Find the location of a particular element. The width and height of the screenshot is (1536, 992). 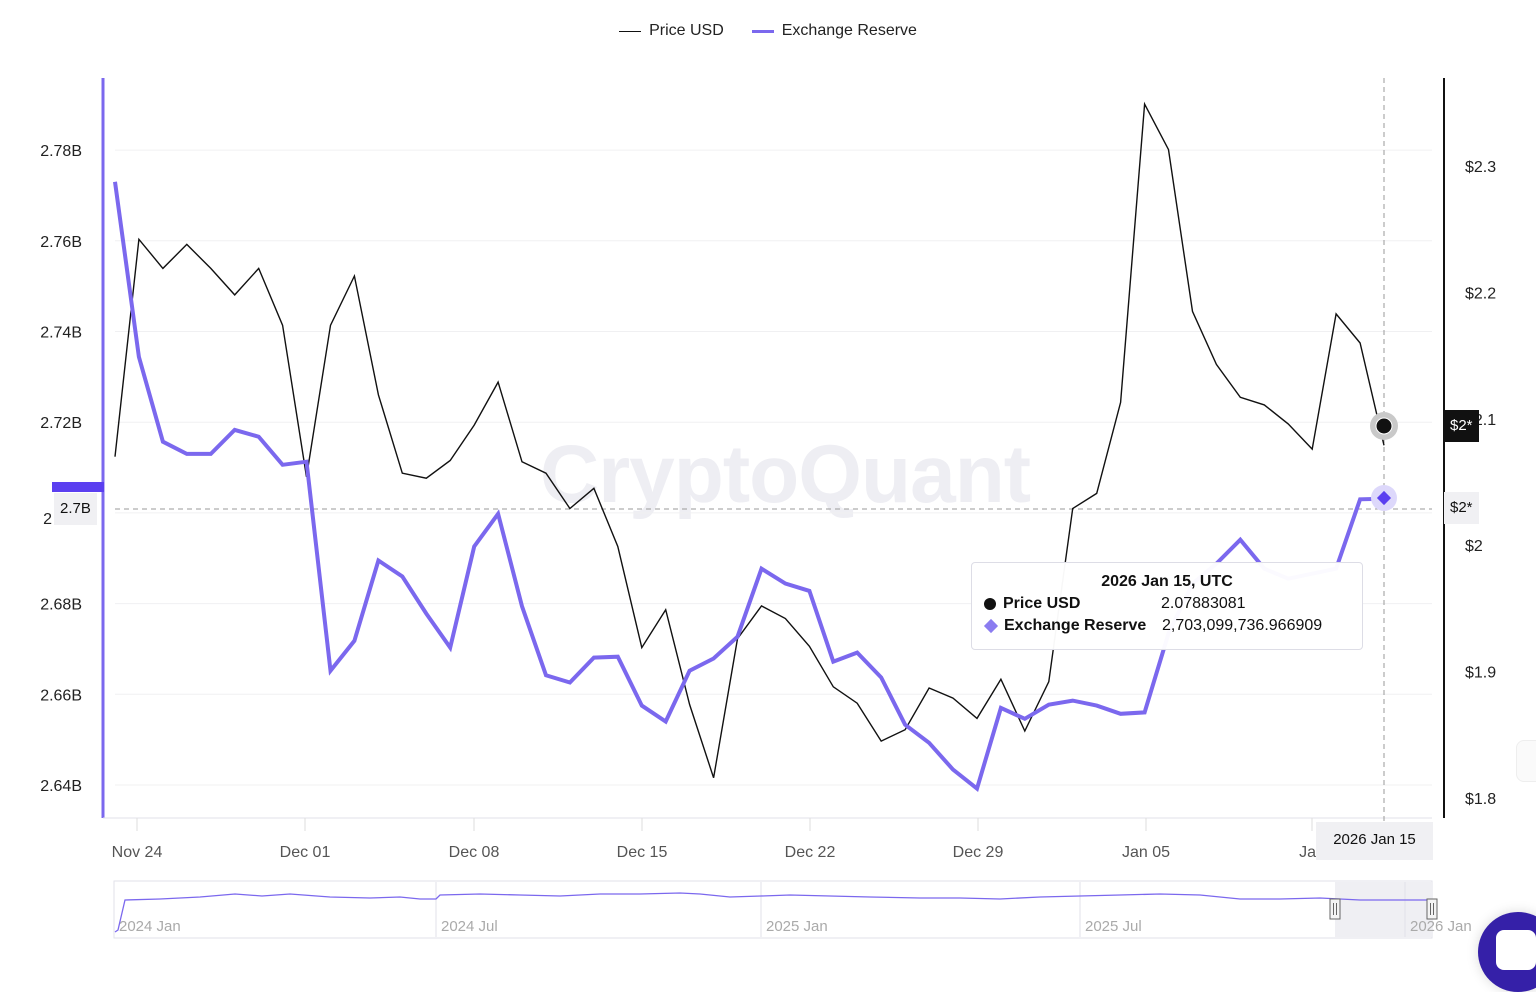

x-axis-tick-label: Dec 01 is located at coordinates (305, 852).